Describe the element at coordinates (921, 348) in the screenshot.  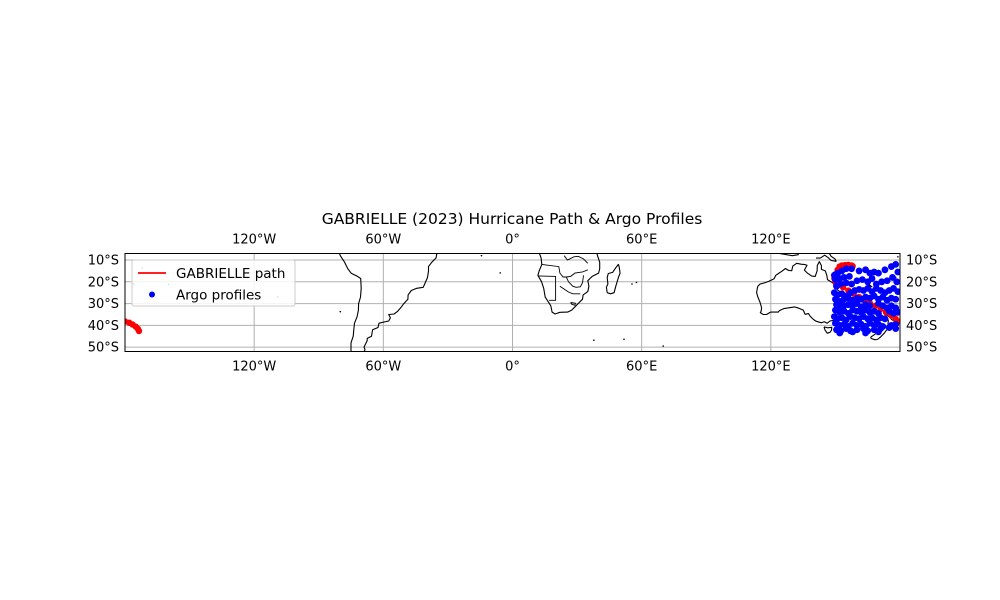
I see `lat-tick-label-right: 50°S` at that location.